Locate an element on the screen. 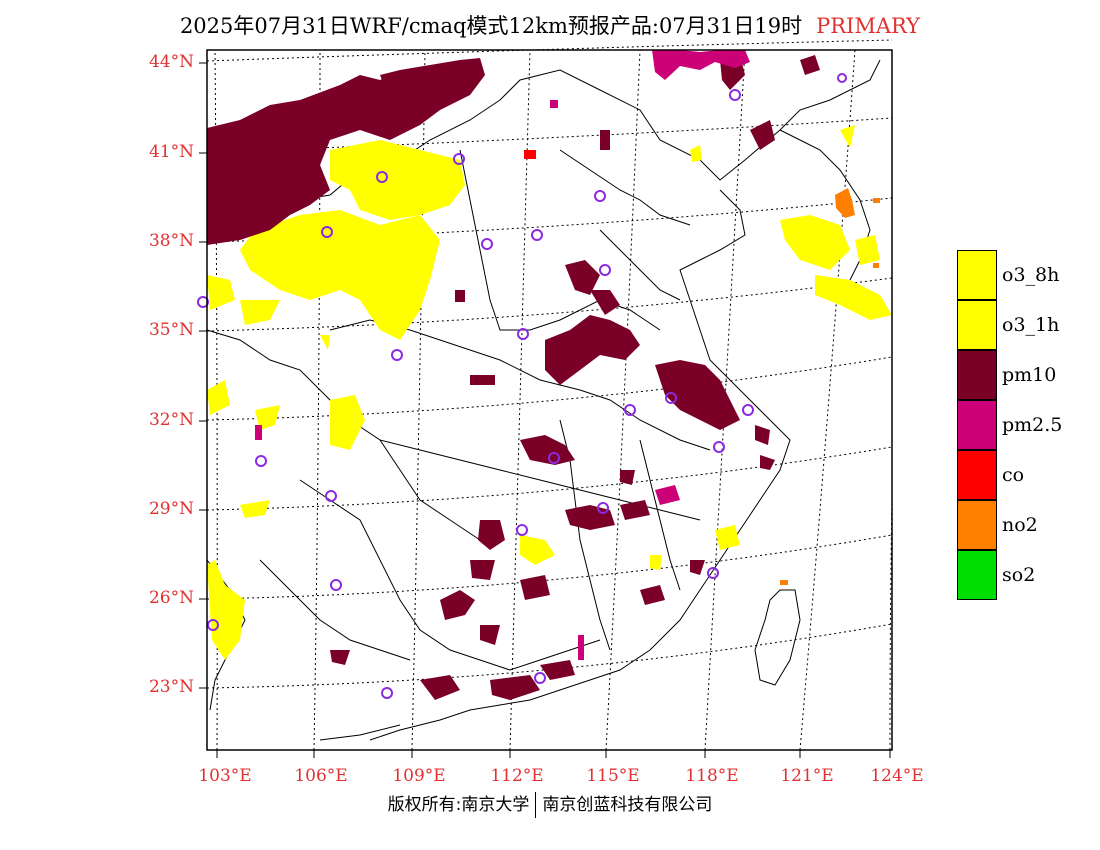 The image size is (1100, 850). lon-label: 121°E is located at coordinates (807, 776).